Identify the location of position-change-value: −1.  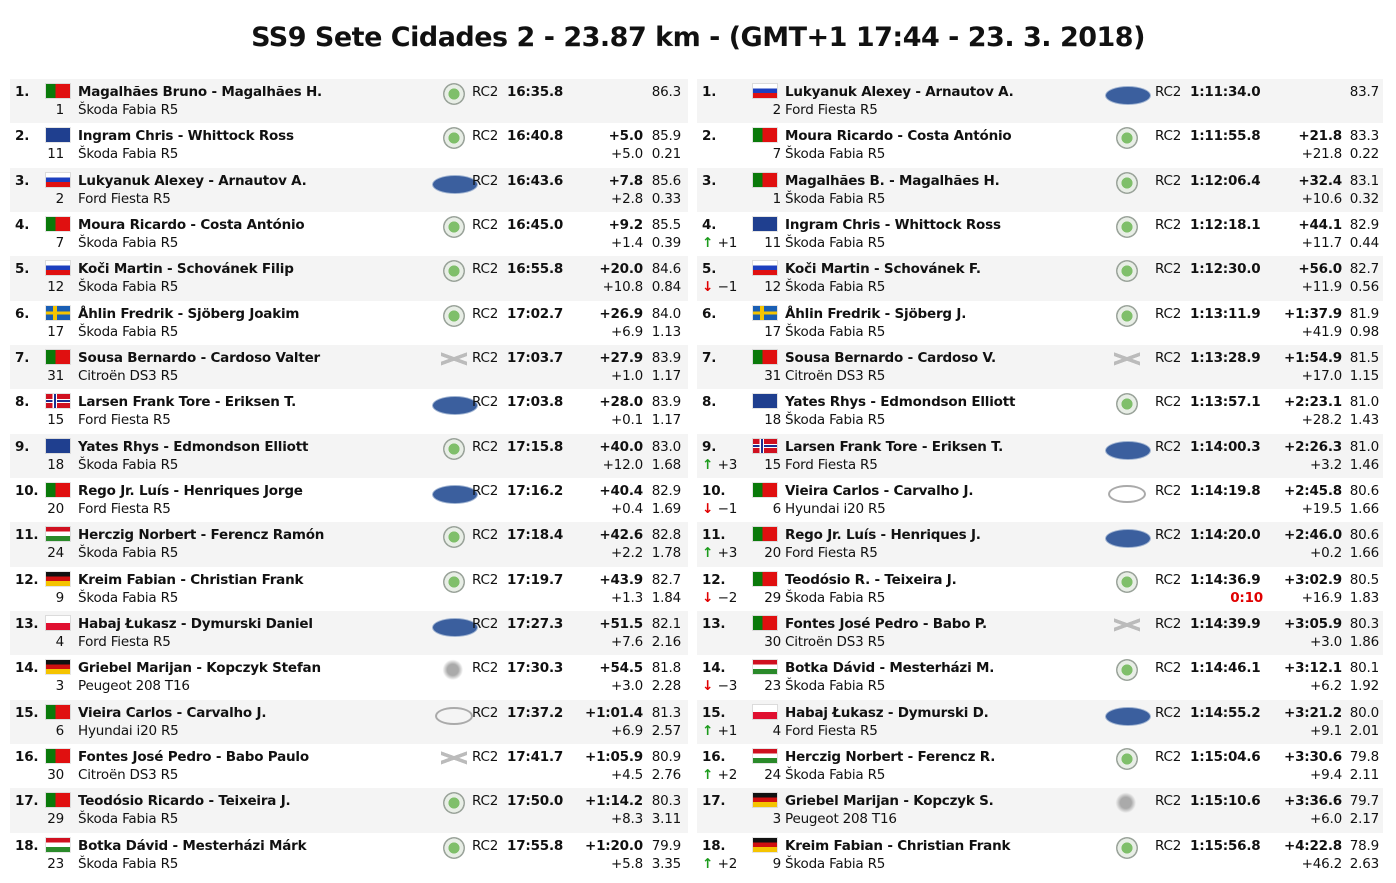
(727, 508).